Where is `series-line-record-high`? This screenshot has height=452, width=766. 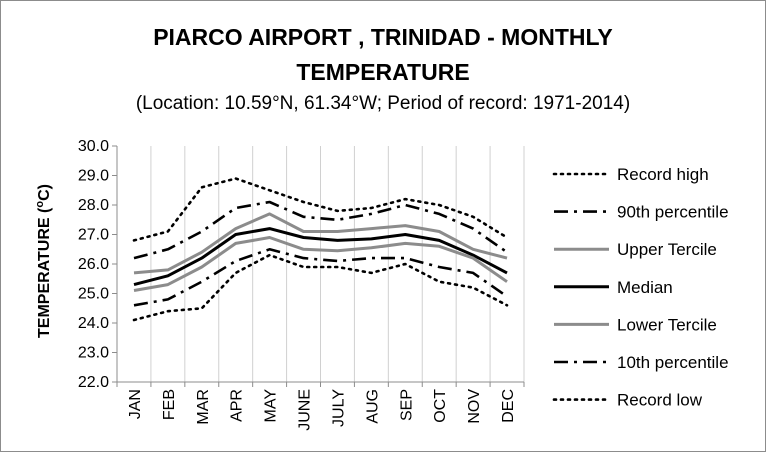
series-line-record-high is located at coordinates (320, 209).